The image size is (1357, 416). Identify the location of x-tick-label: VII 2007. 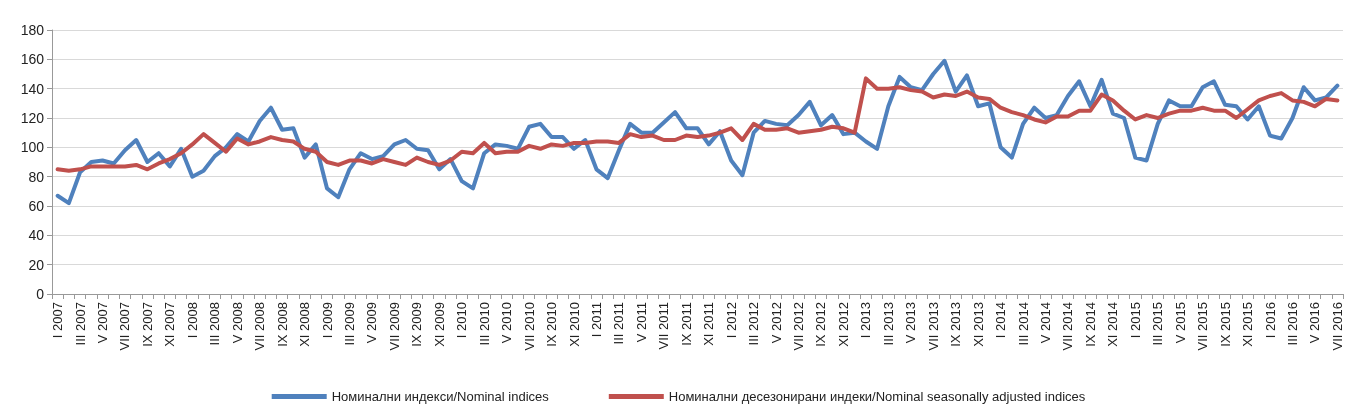
(125, 326).